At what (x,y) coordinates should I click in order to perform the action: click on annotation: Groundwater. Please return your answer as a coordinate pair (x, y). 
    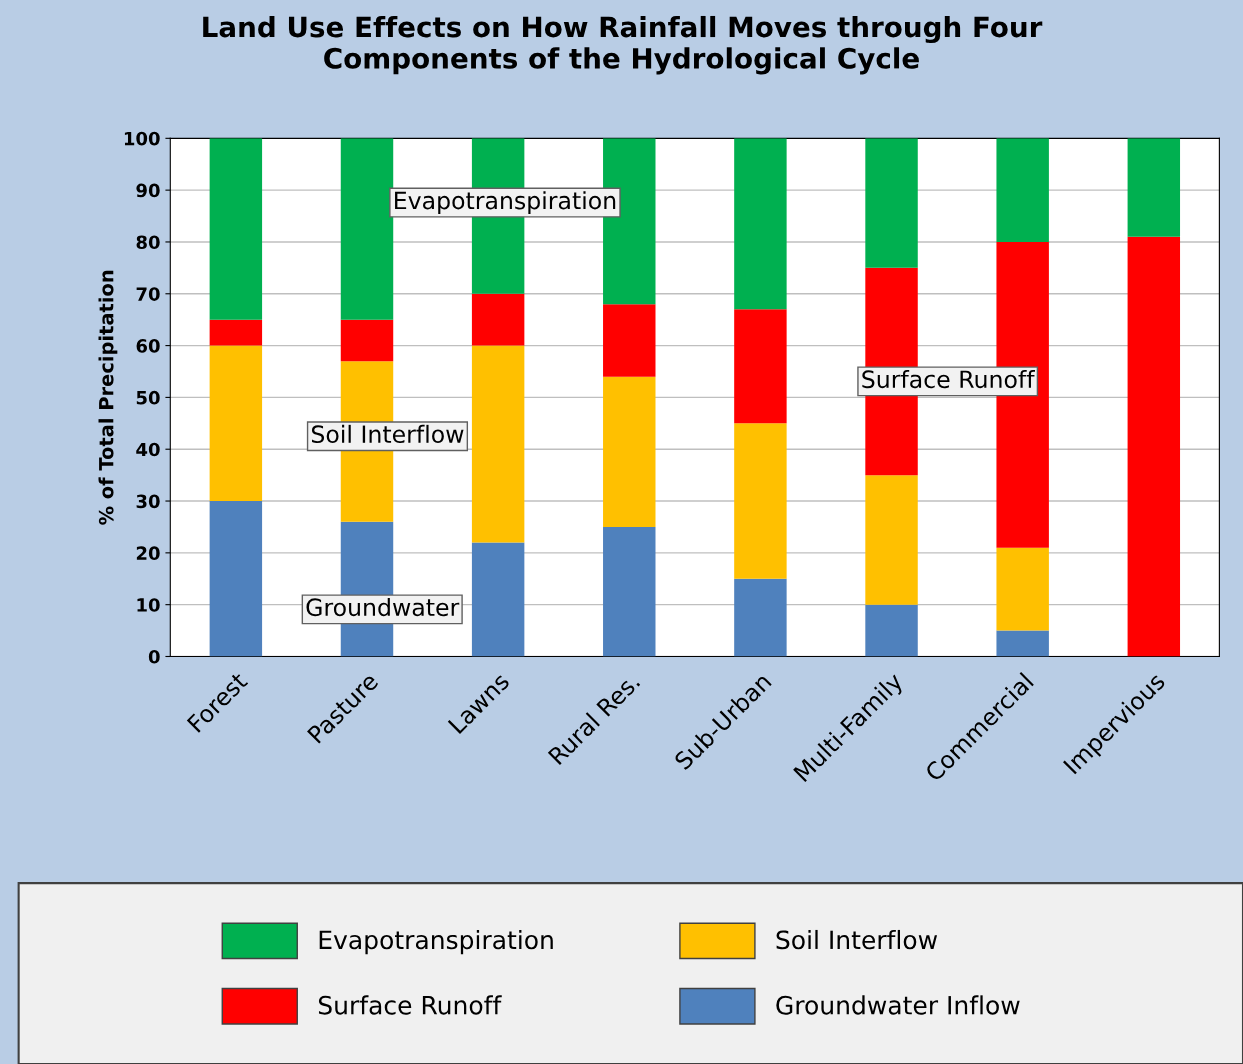
    Looking at the image, I should click on (383, 607).